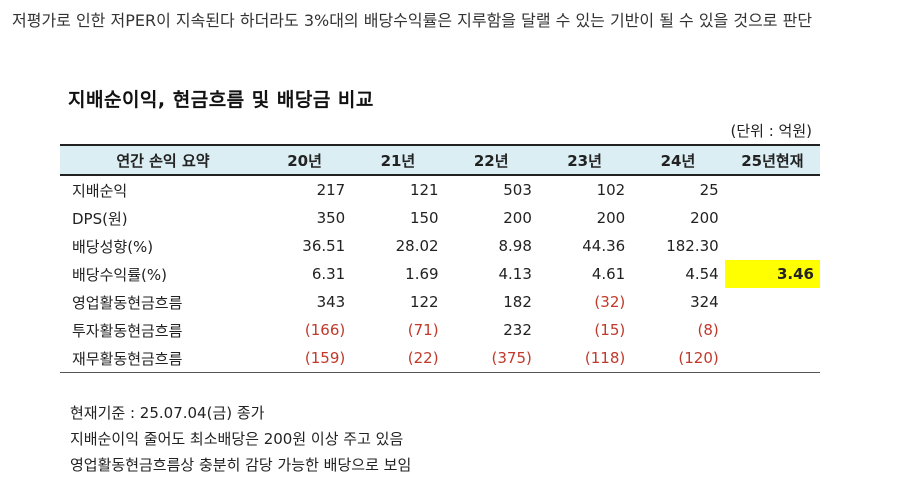 Image resolution: width=899 pixels, height=494 pixels. What do you see at coordinates (511, 358) in the screenshot?
I see `value-cell: (375)` at bounding box center [511, 358].